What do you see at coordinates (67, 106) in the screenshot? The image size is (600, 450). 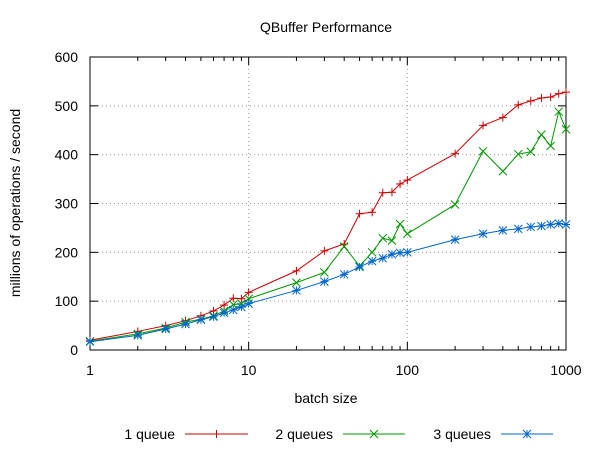 I see `y-tick-label: 500` at bounding box center [67, 106].